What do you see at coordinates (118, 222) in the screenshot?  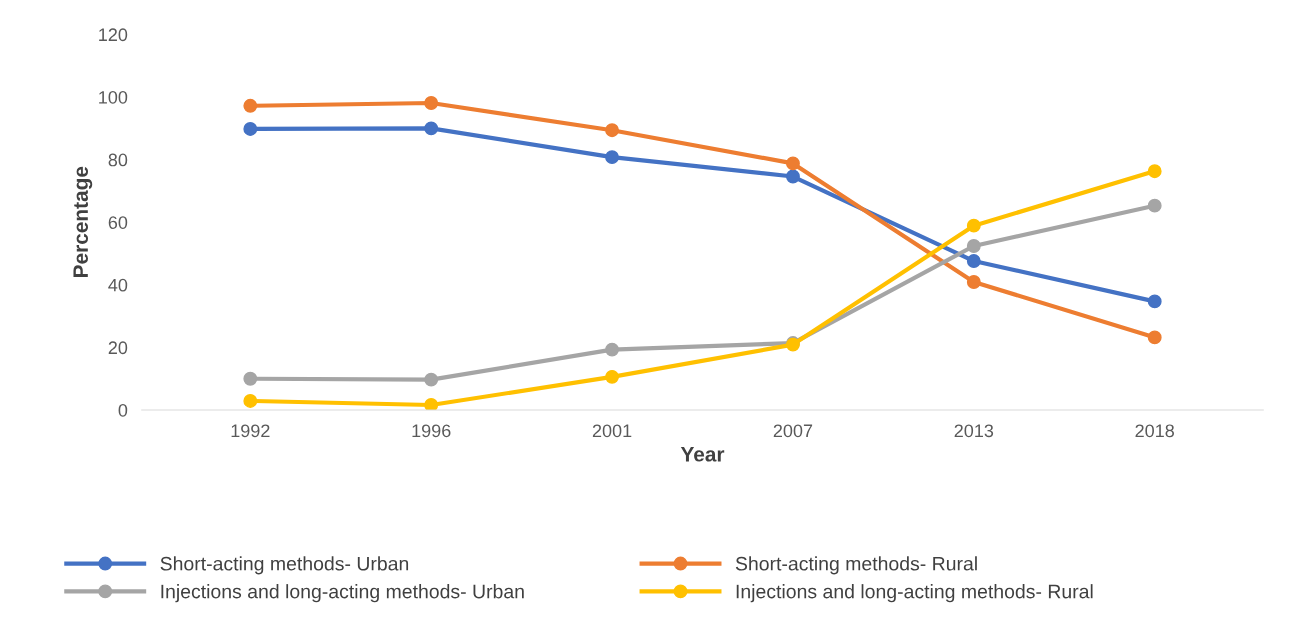 I see `y-tick-label: 60` at bounding box center [118, 222].